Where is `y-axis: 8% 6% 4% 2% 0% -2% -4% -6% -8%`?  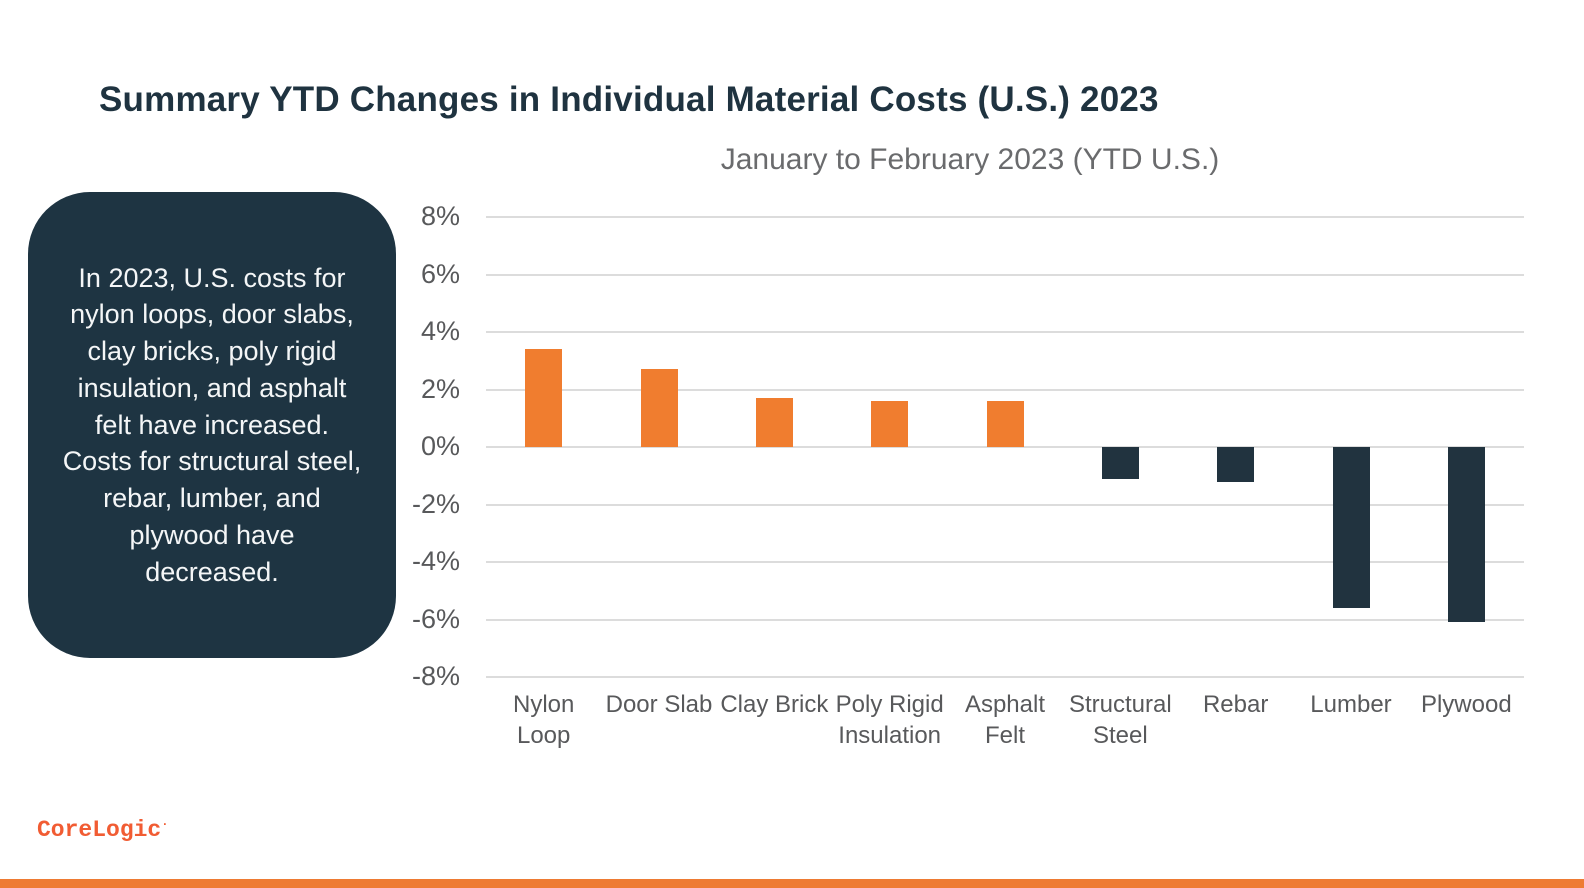
y-axis: 8% 6% 4% 2% 0% -2% -4% -6% -8% is located at coordinates (405, 446).